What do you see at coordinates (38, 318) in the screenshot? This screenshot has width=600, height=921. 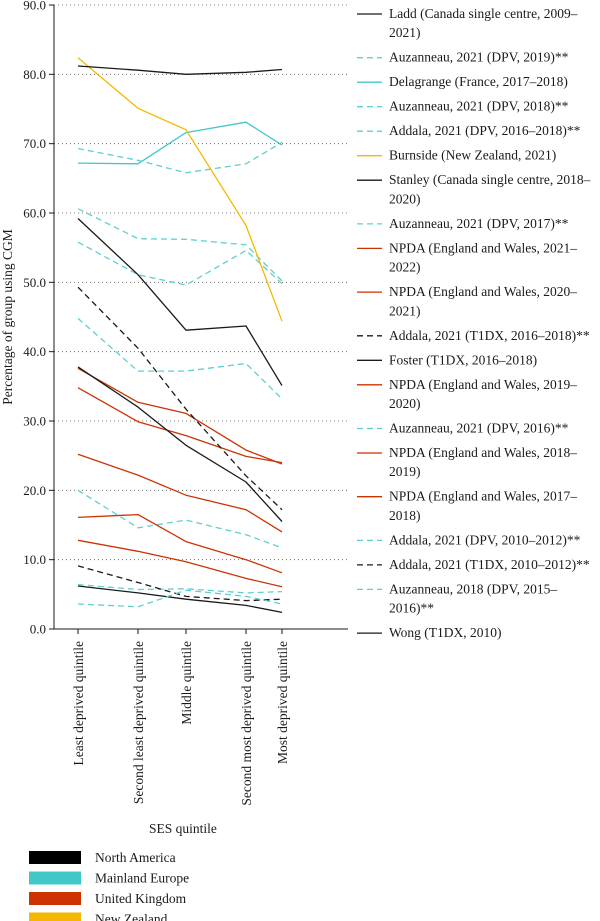 I see `y-tick-labels: 0.0 10.0 20.0 30.0 40.0 50.0 60.0 70.0 80.0 90.0` at bounding box center [38, 318].